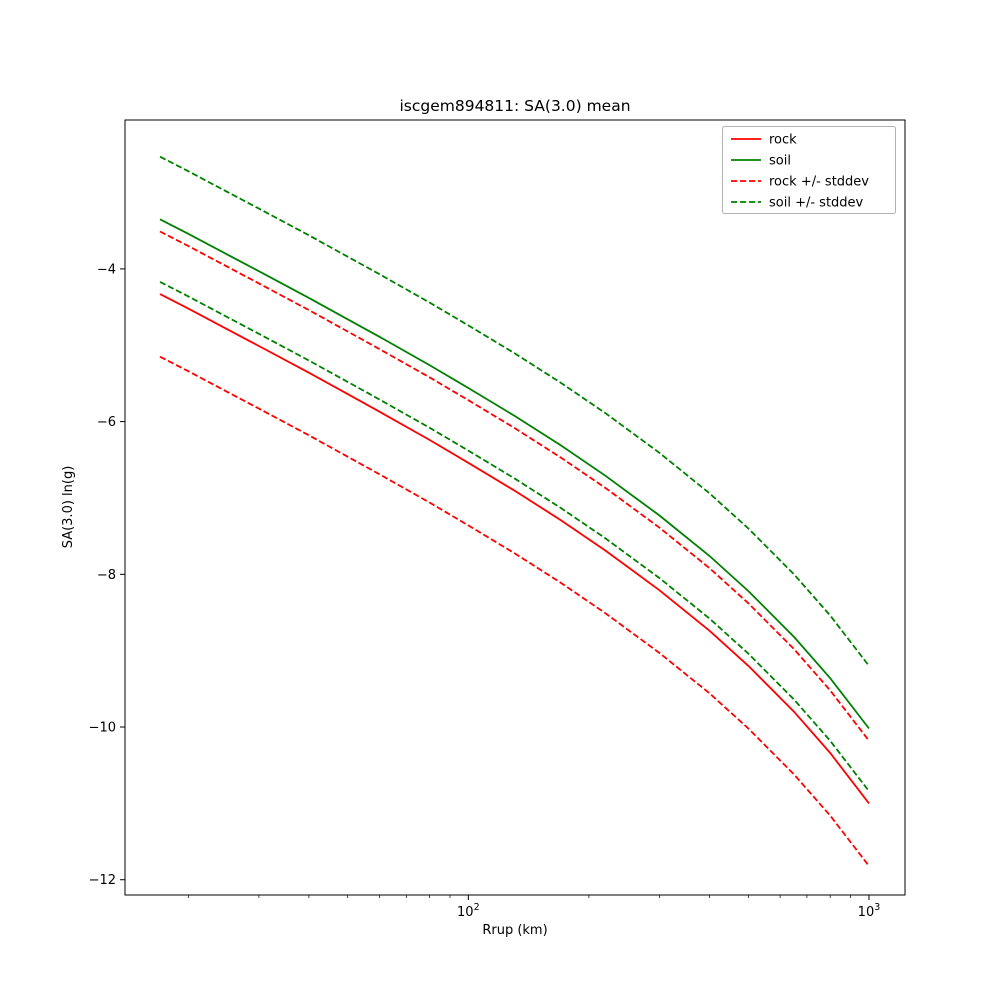 Image resolution: width=1000 pixels, height=1004 pixels. What do you see at coordinates (68, 507) in the screenshot?
I see `y-axis-label: SA(3.0) ln(g)` at bounding box center [68, 507].